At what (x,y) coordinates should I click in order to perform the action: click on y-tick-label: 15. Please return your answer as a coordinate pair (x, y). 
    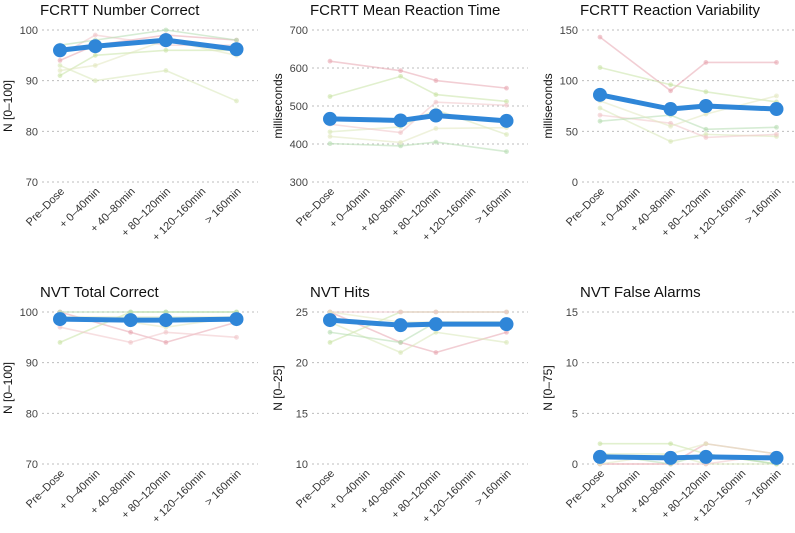
    Looking at the image, I should click on (572, 313).